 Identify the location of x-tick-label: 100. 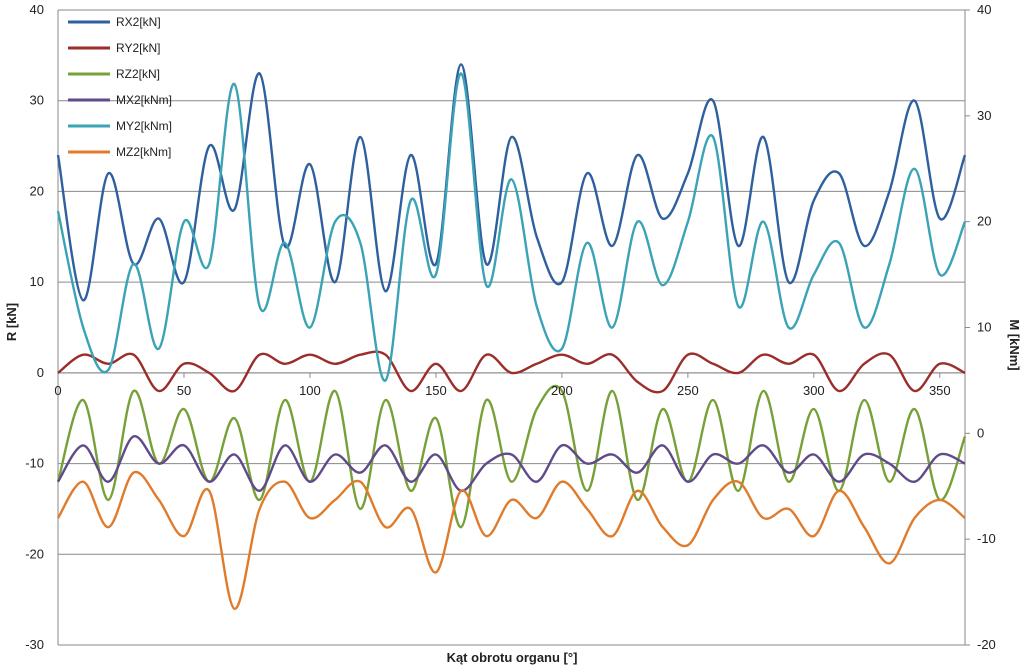
(310, 390).